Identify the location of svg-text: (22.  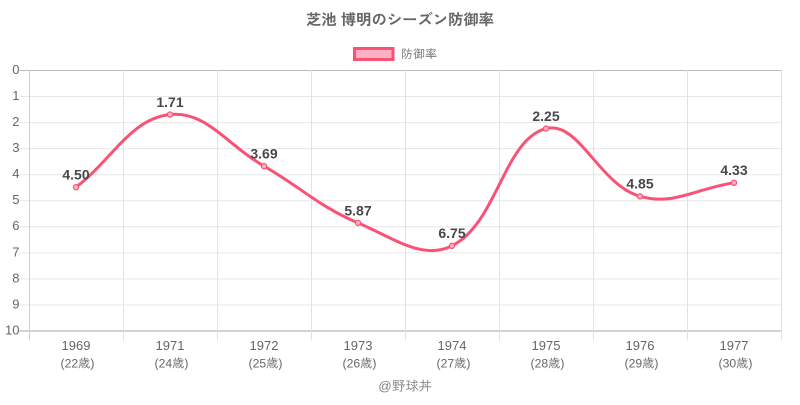
(70, 364).